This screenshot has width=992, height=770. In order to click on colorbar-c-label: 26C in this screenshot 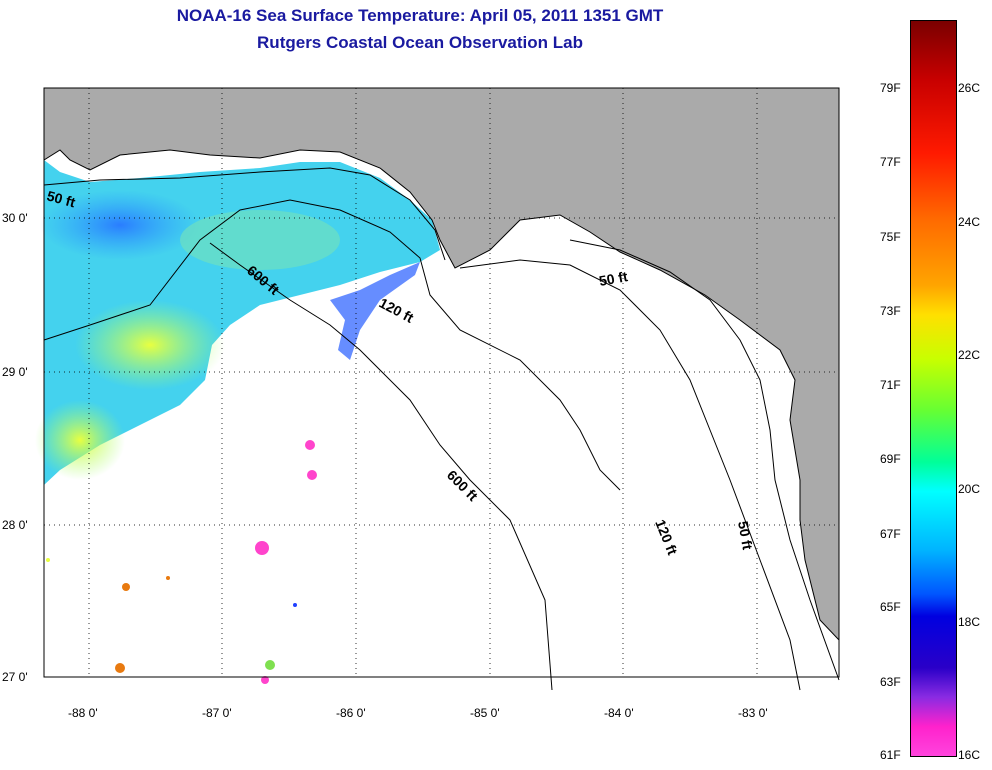, I will do `click(969, 88)`.